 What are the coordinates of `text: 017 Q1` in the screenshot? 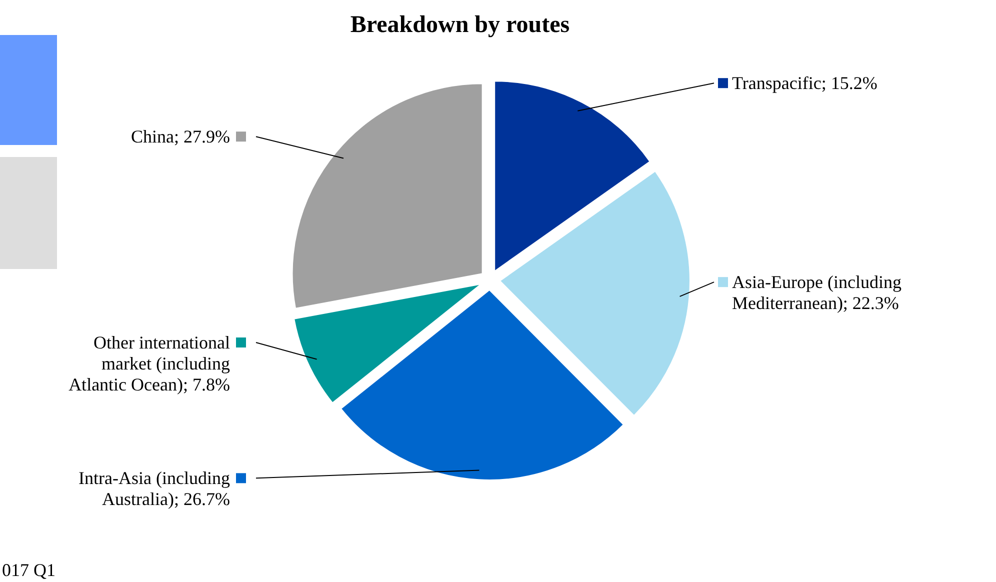 It's located at (29, 570).